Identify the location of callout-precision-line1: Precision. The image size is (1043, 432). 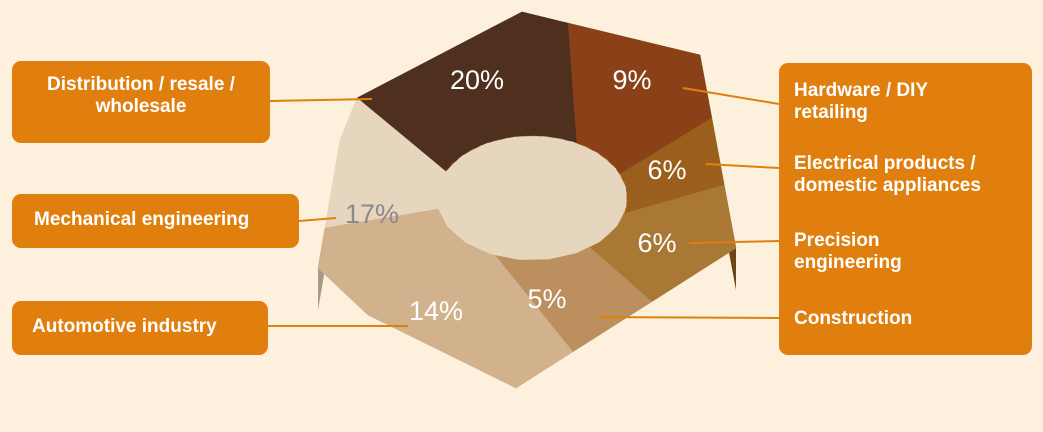
(837, 240).